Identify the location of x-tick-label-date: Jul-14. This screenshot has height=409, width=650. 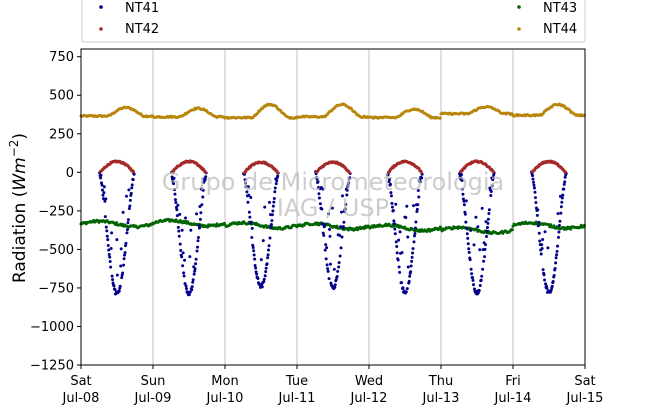
(513, 398).